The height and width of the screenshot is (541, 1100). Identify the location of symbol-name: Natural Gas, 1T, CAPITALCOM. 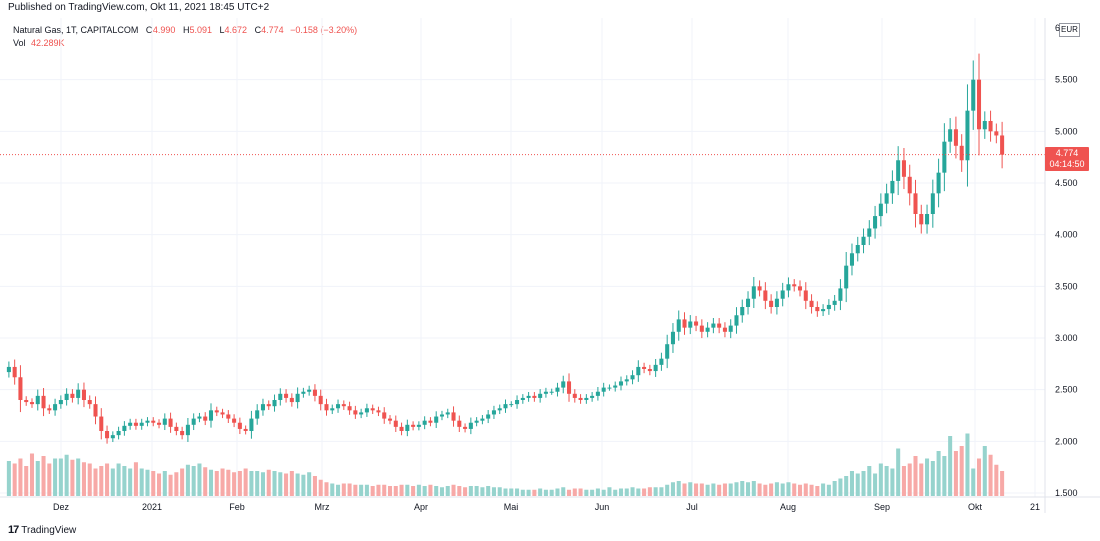
(76, 30).